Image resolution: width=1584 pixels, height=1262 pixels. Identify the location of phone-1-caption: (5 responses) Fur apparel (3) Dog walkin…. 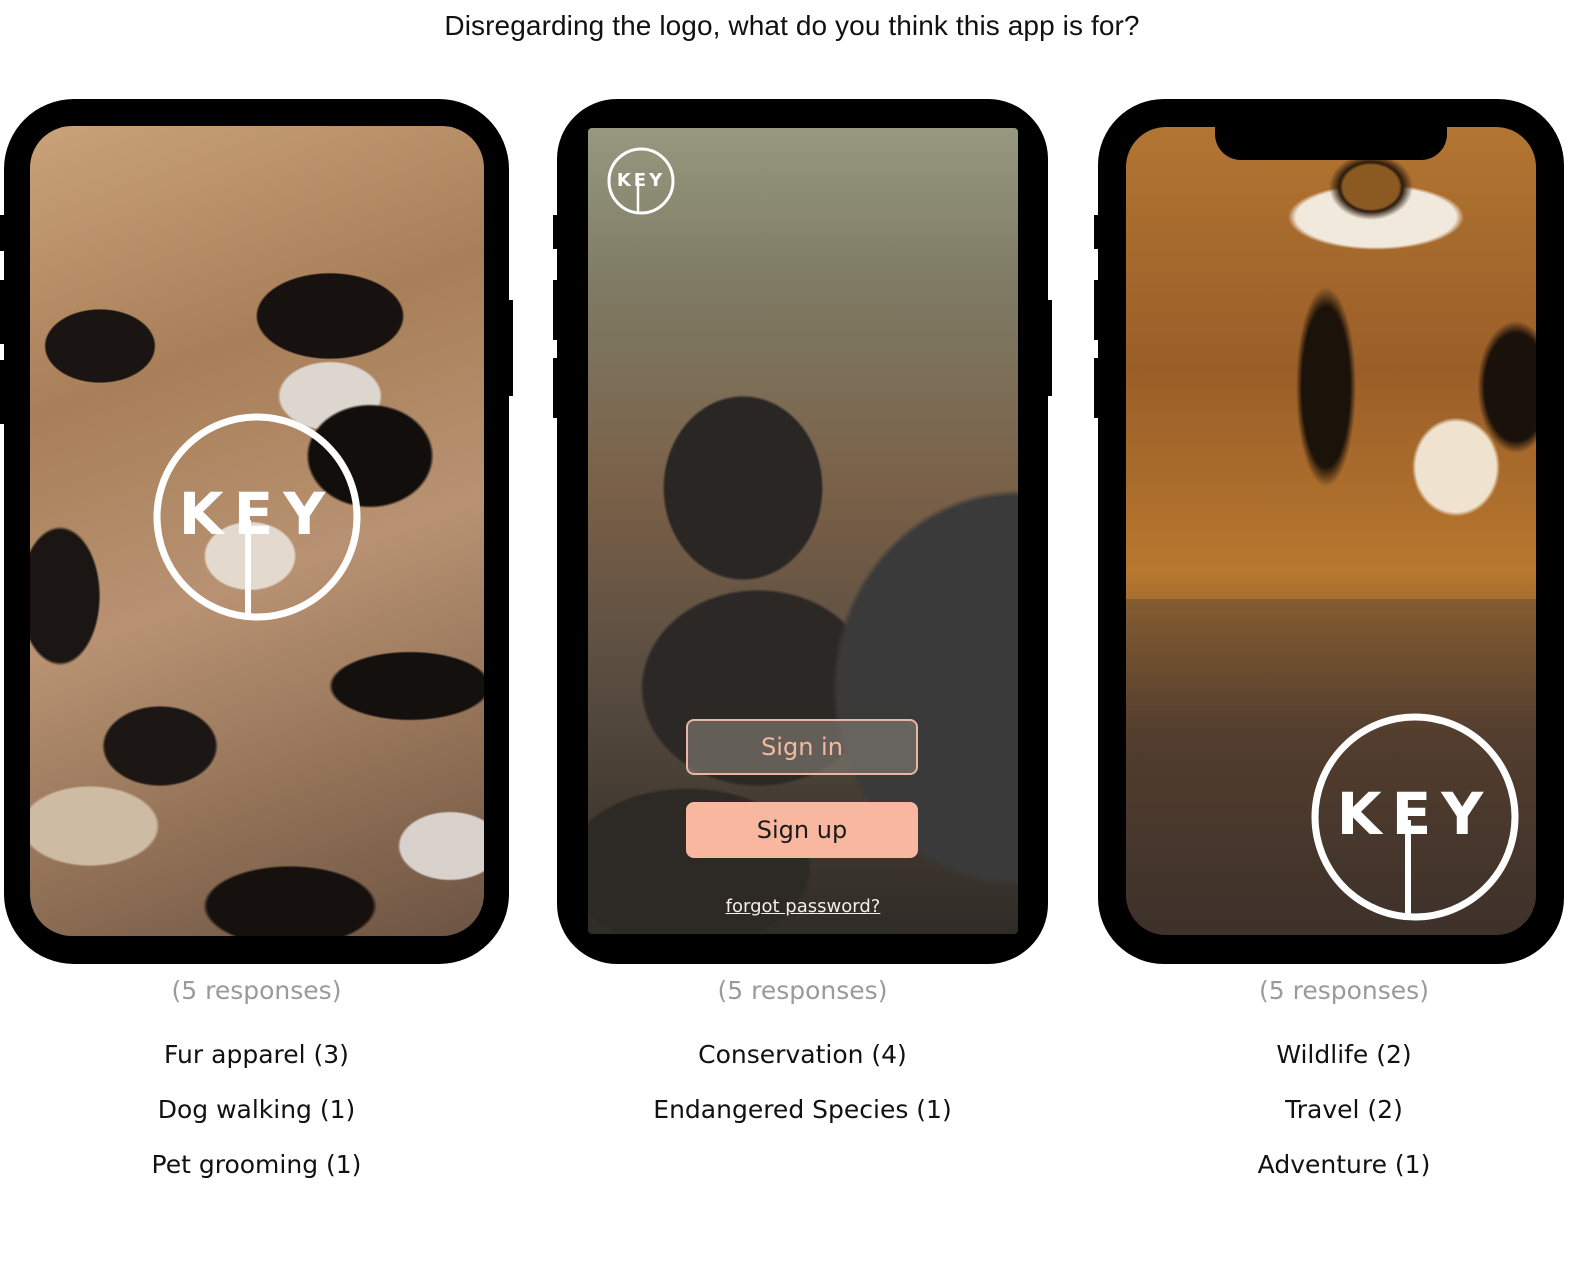
(256, 1082).